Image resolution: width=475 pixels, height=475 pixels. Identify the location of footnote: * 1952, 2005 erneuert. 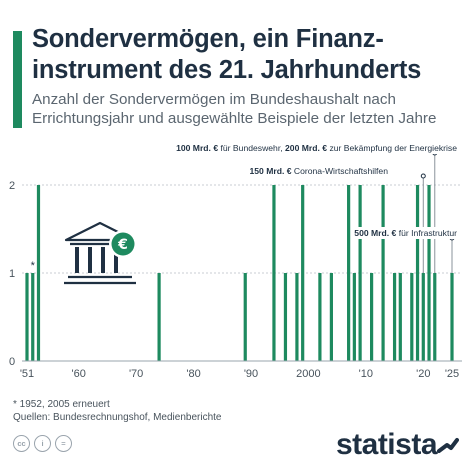
(61, 404).